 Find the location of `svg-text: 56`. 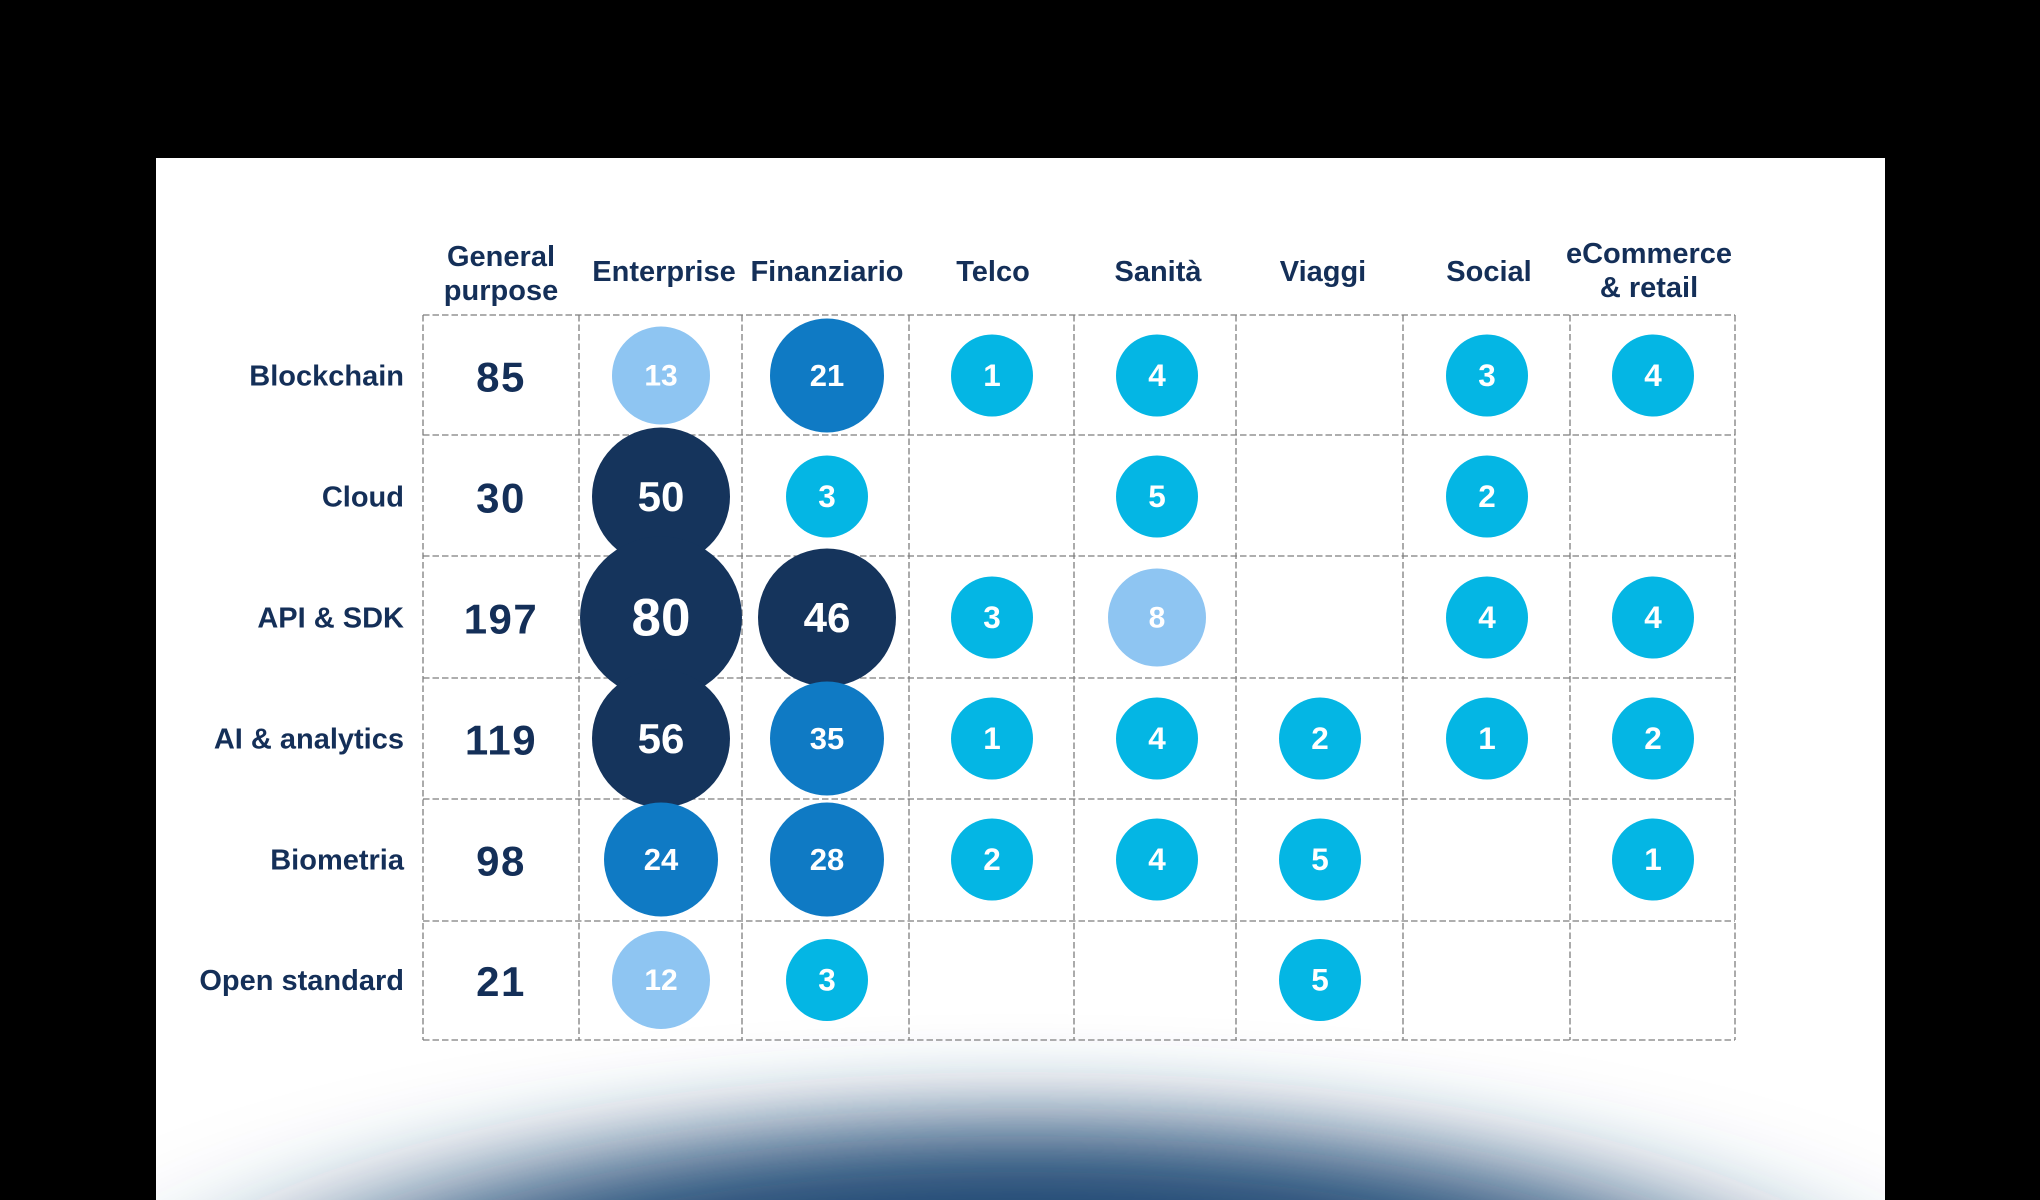

svg-text: 56 is located at coordinates (661, 738).